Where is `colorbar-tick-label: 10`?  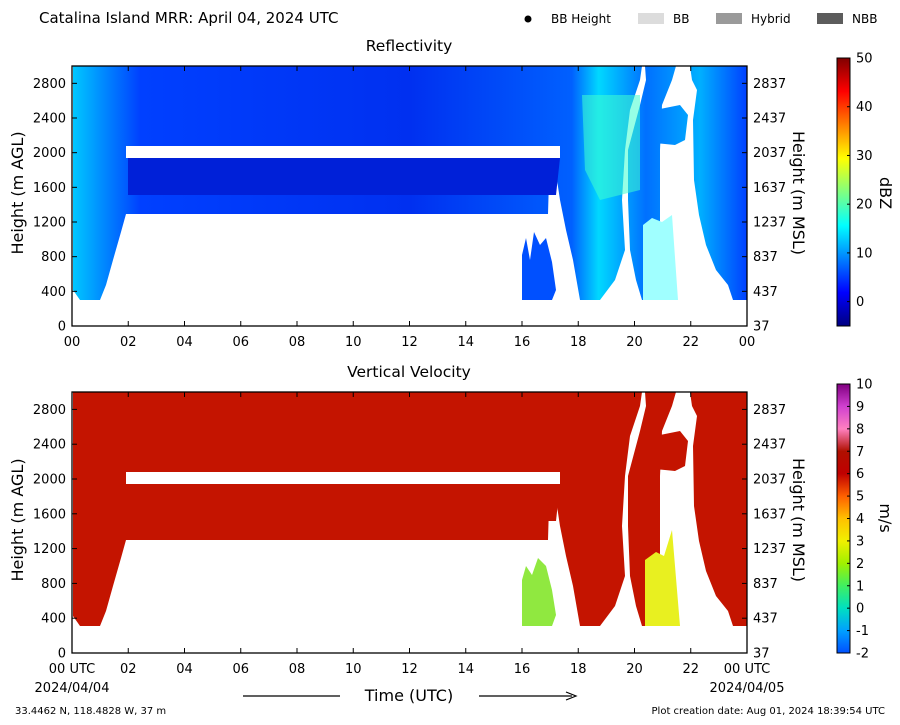
colorbar-tick-label: 10 is located at coordinates (864, 385).